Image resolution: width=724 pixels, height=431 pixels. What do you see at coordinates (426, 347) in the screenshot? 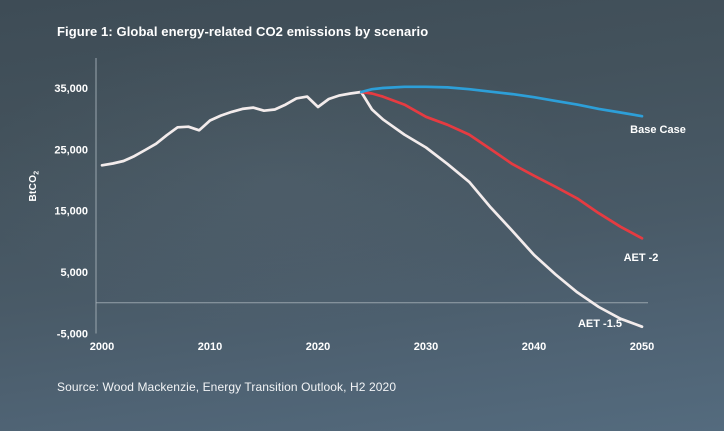
I see `x-tick-label: 2030` at bounding box center [426, 347].